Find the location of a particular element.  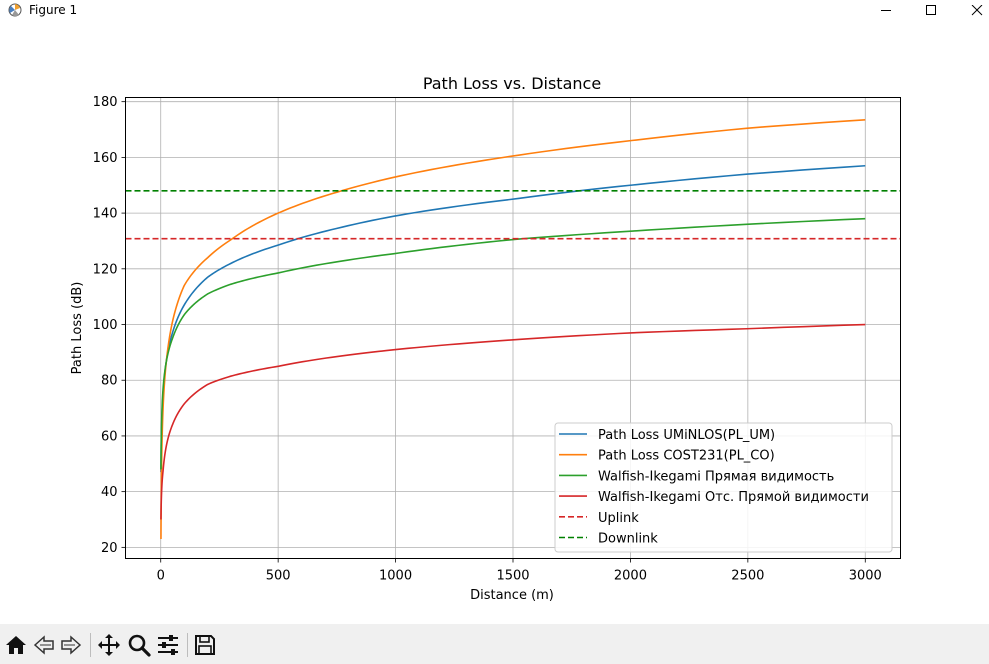

back-arrow-icon is located at coordinates (43, 645).